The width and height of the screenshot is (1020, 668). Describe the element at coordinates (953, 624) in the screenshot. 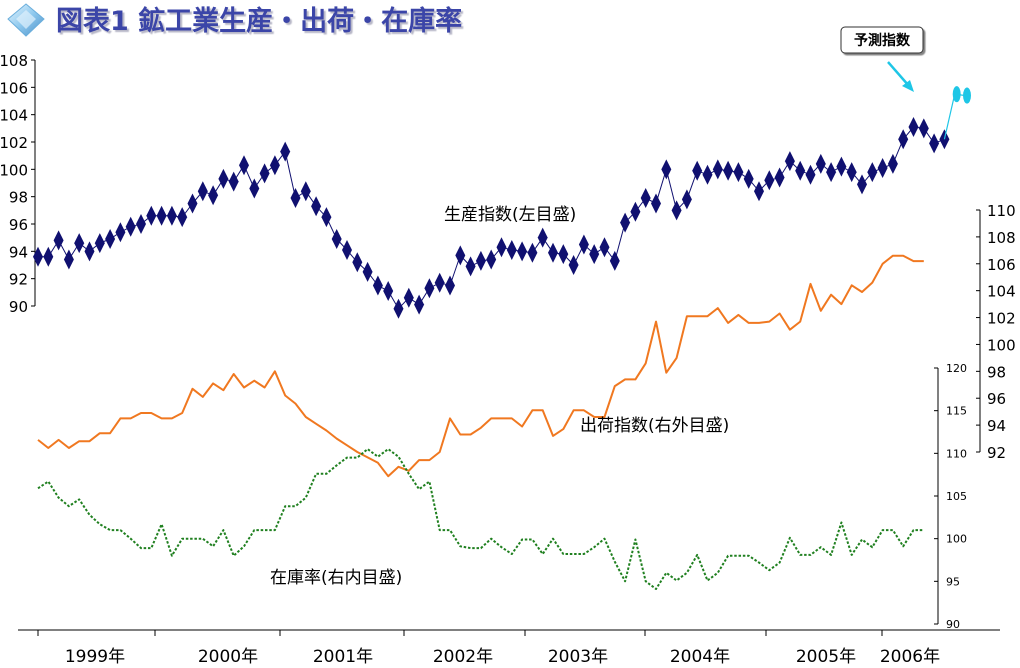

I see `right-inner-axis-tick-label: 90` at that location.